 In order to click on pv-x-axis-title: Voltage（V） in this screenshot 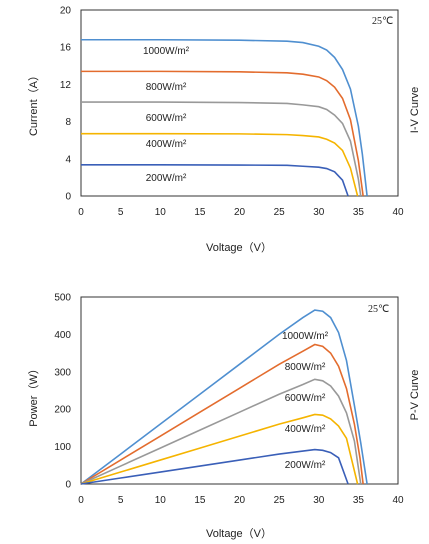, I will do `click(239, 533)`.